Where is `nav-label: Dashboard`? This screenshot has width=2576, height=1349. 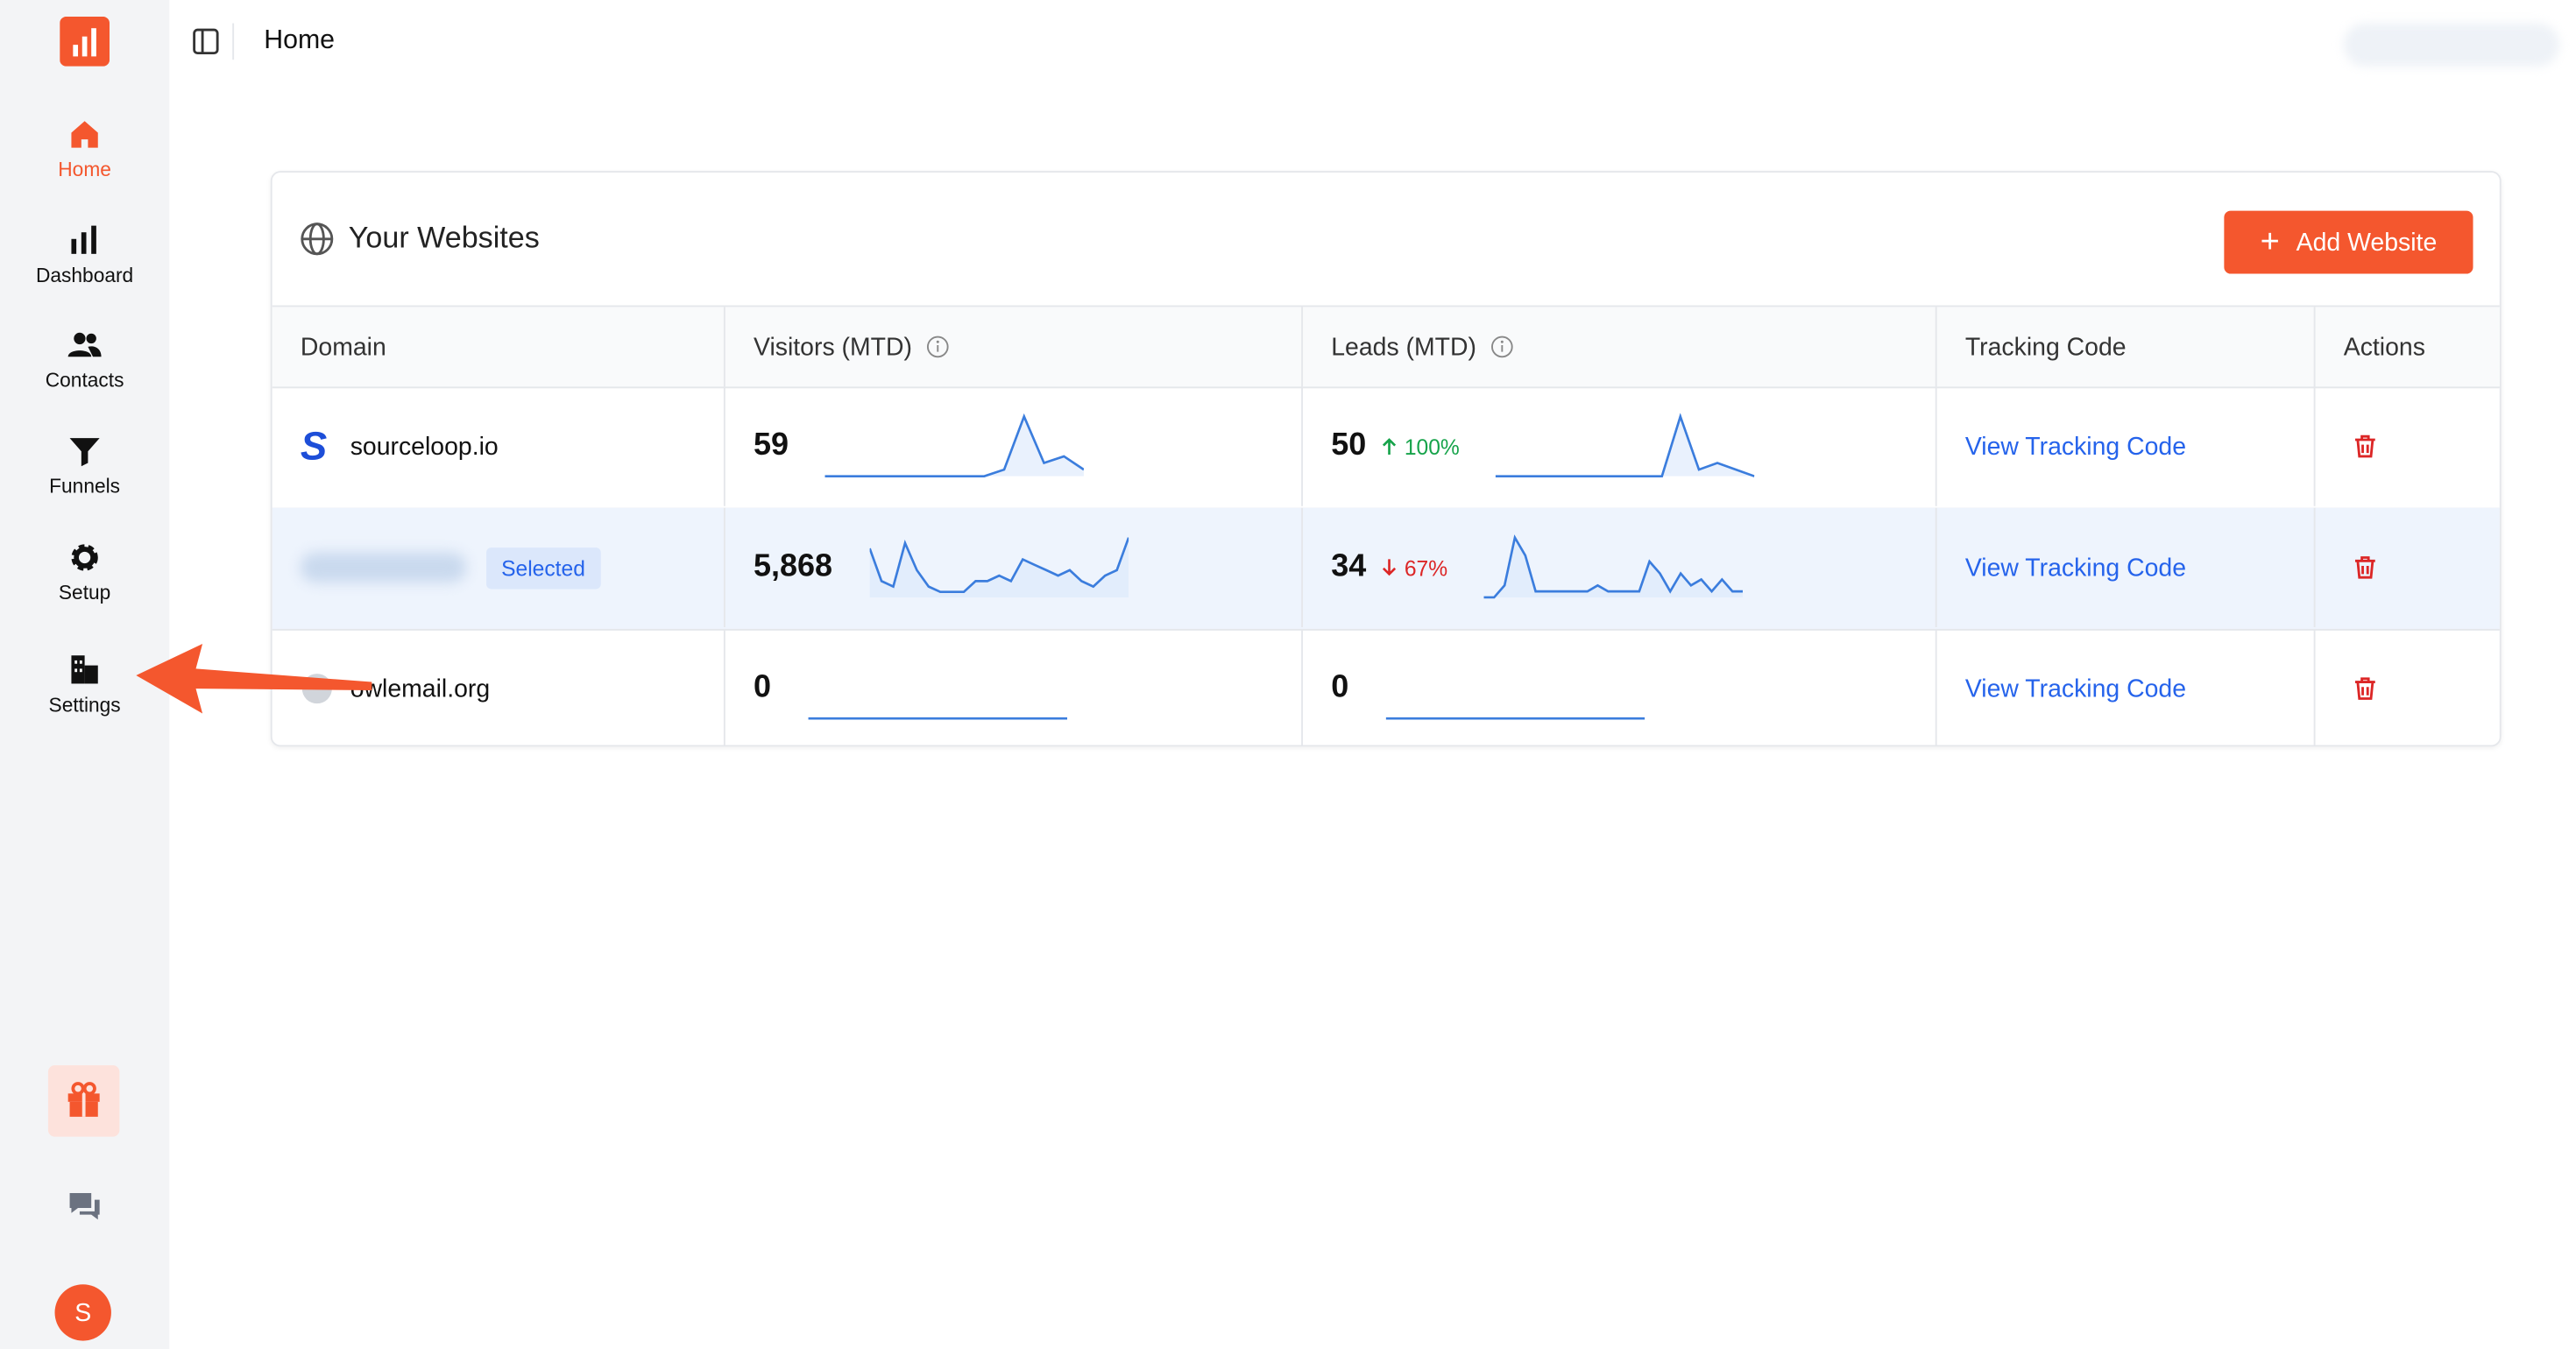
nav-label: Dashboard is located at coordinates (84, 275).